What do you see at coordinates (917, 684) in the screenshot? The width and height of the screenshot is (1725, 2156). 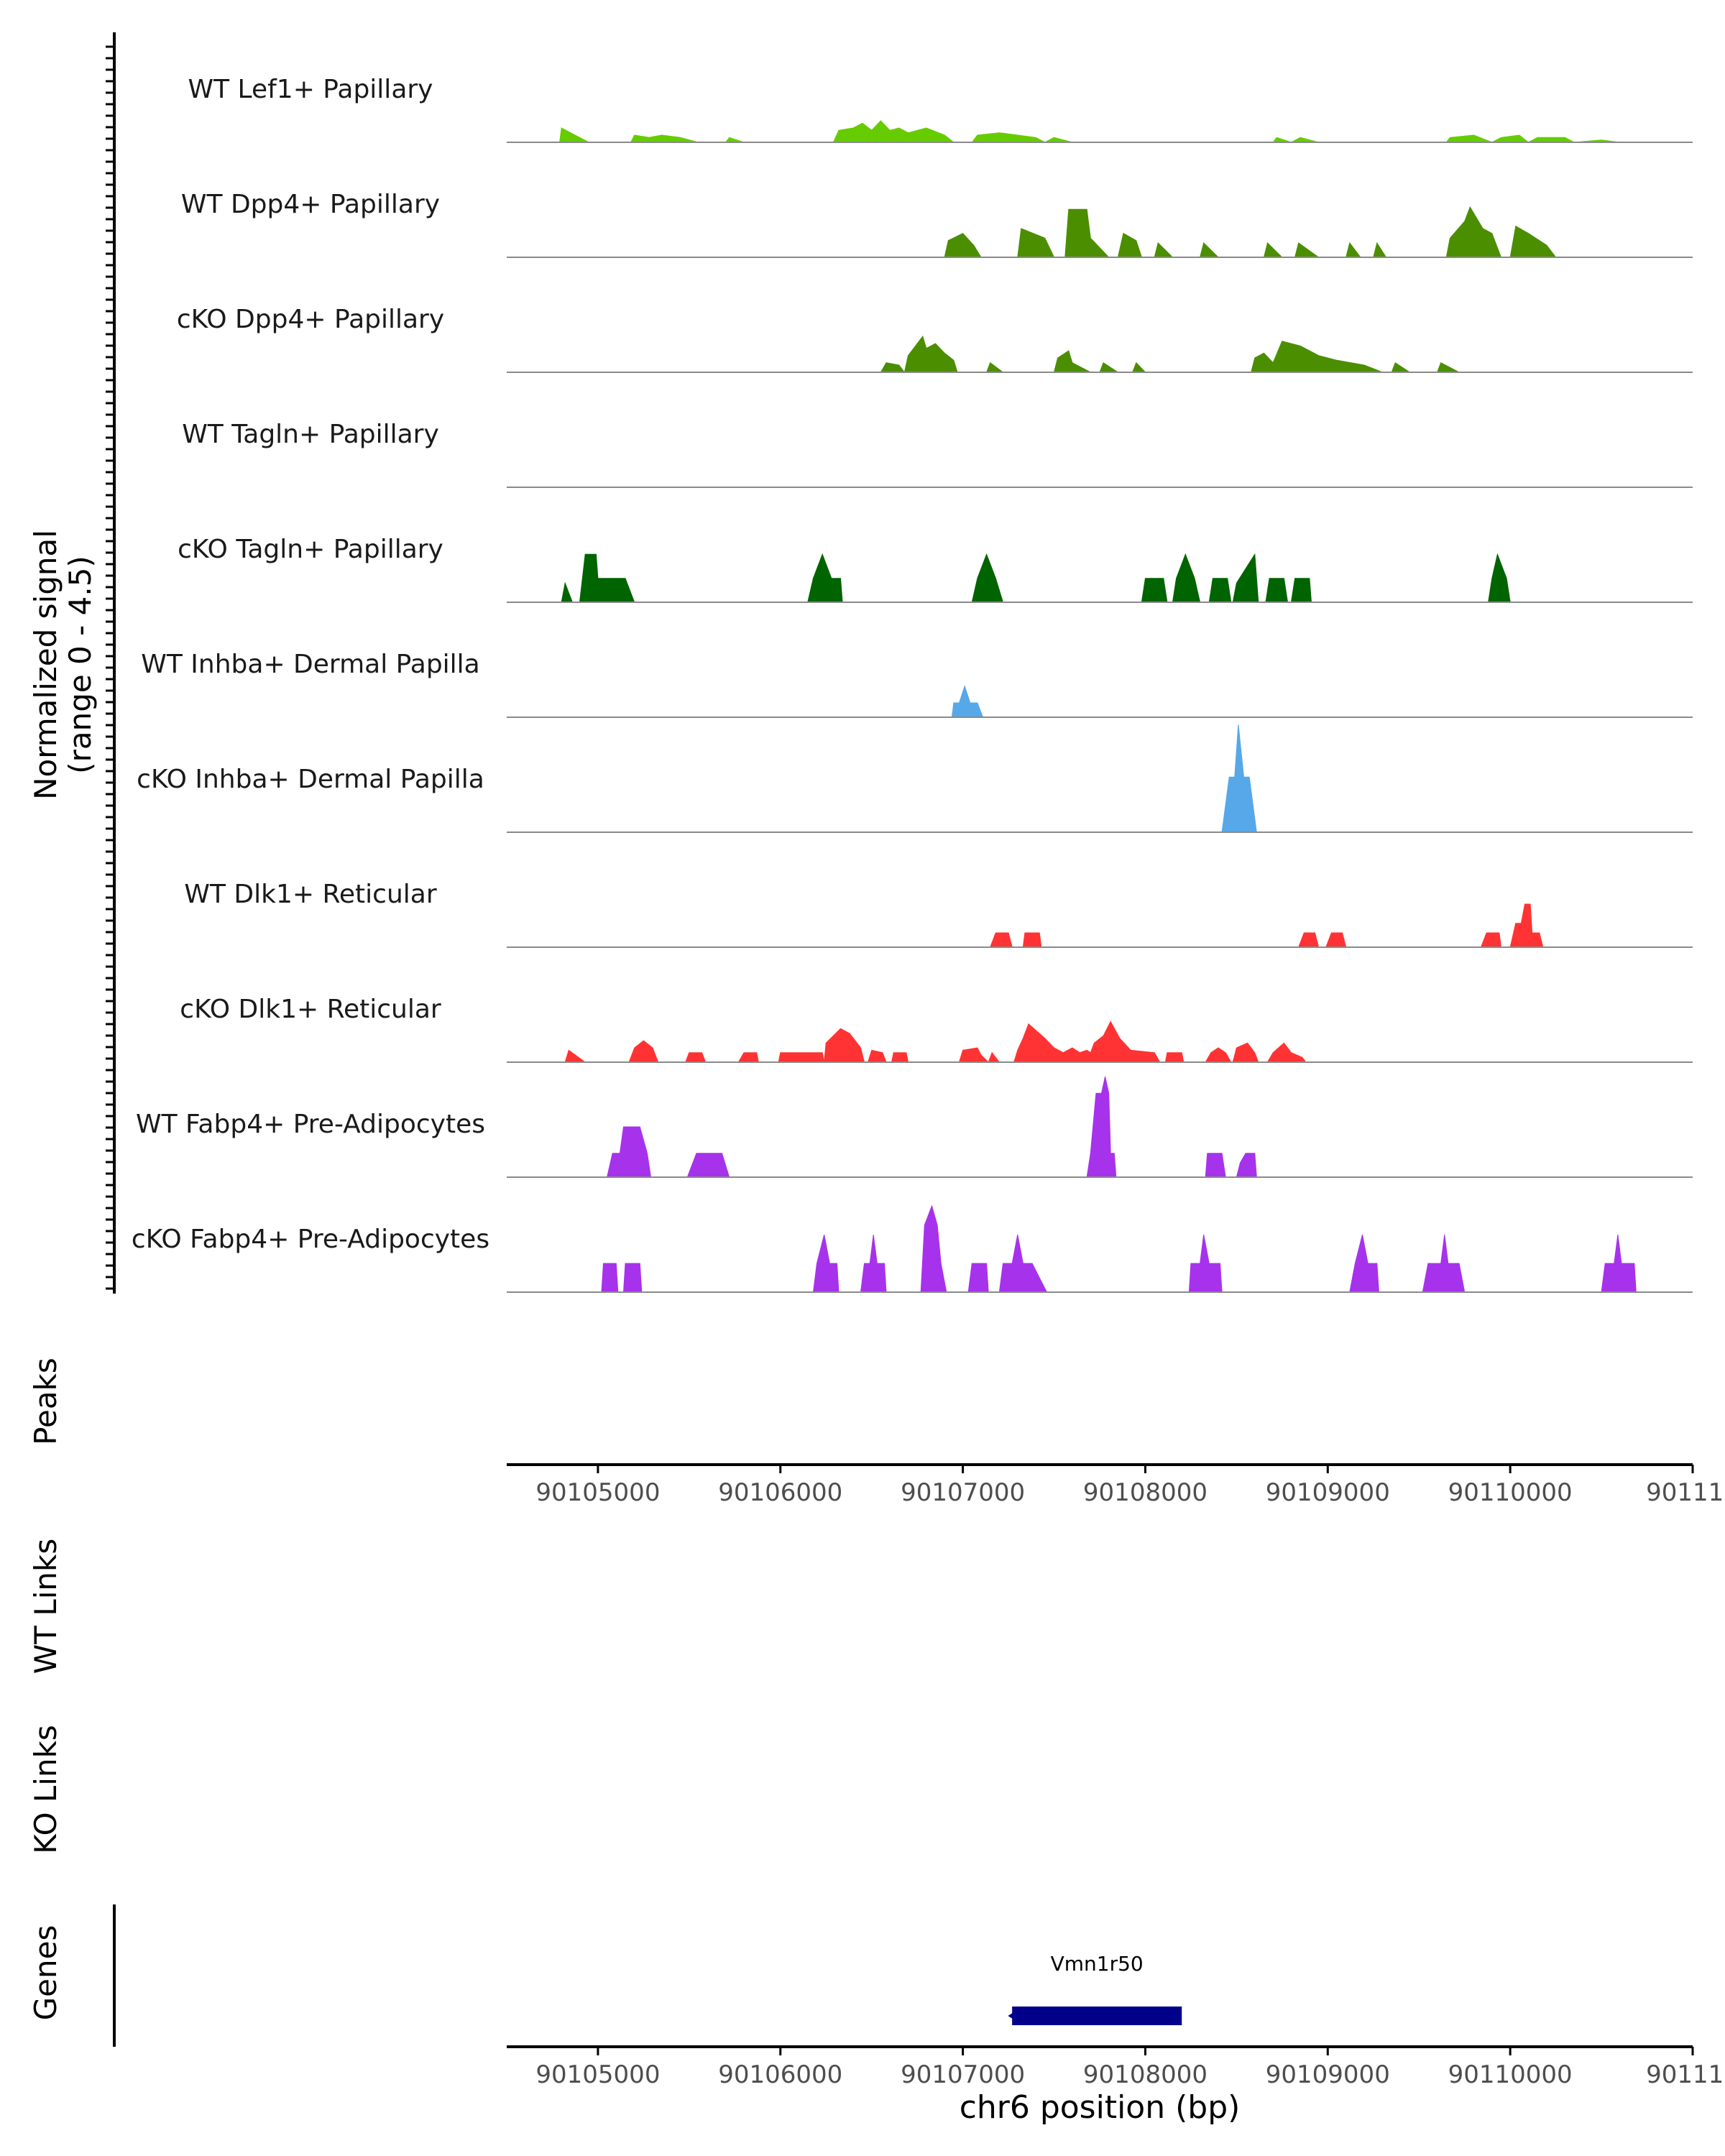 I see `track: WT Inhba+ Dermal Papilla` at bounding box center [917, 684].